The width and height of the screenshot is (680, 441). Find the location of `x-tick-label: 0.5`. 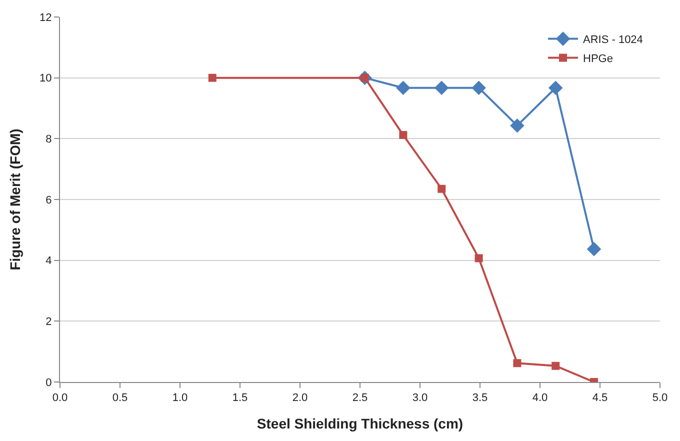

x-tick-label: 0.5 is located at coordinates (120, 398).